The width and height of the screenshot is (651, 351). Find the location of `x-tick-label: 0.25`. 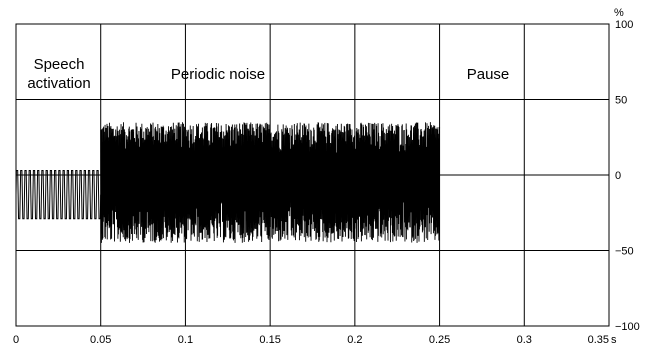

x-tick-label: 0.25 is located at coordinates (439, 340).